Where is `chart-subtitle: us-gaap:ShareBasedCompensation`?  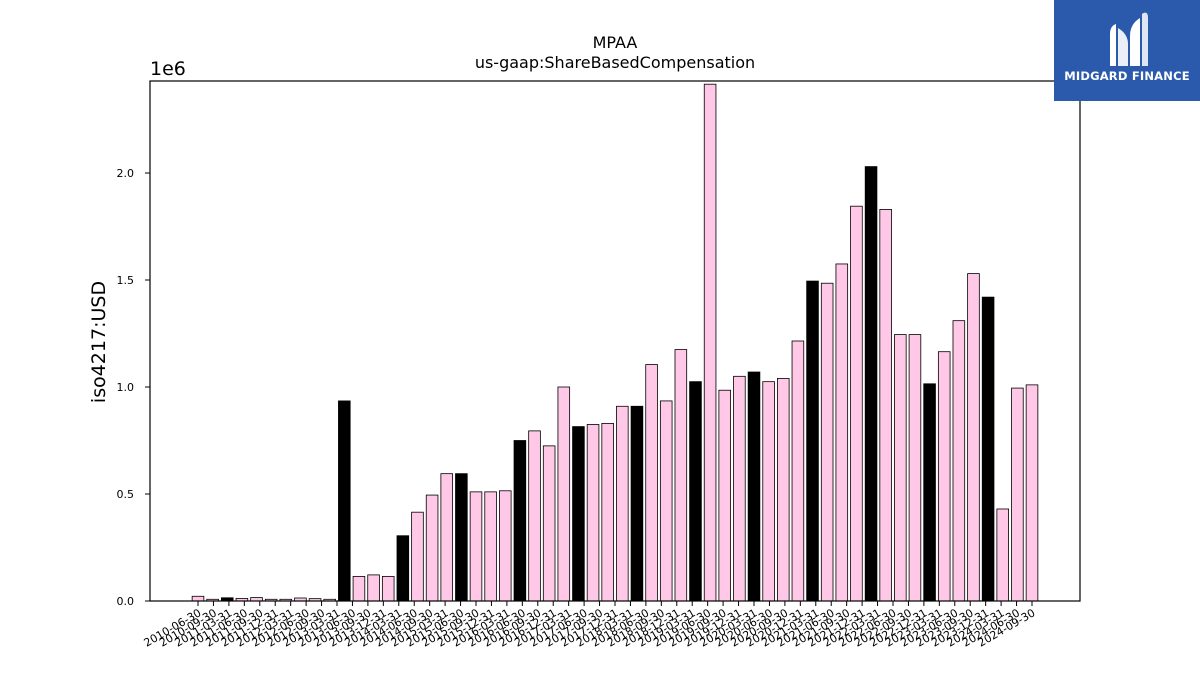
chart-subtitle: us-gaap:ShareBasedCompensation is located at coordinates (615, 62).